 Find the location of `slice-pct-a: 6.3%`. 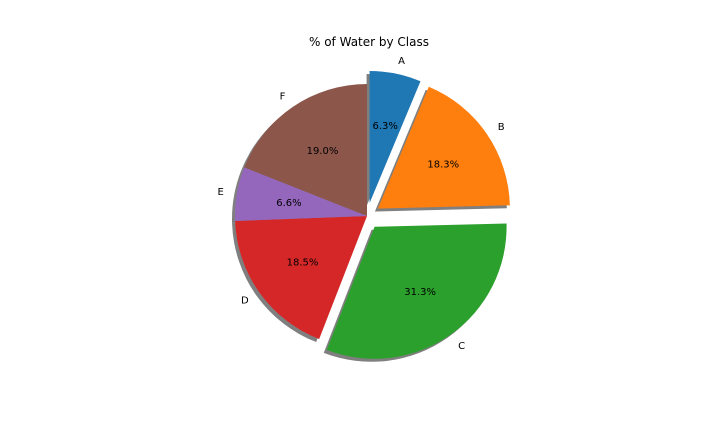

slice-pct-a: 6.3% is located at coordinates (384, 126).